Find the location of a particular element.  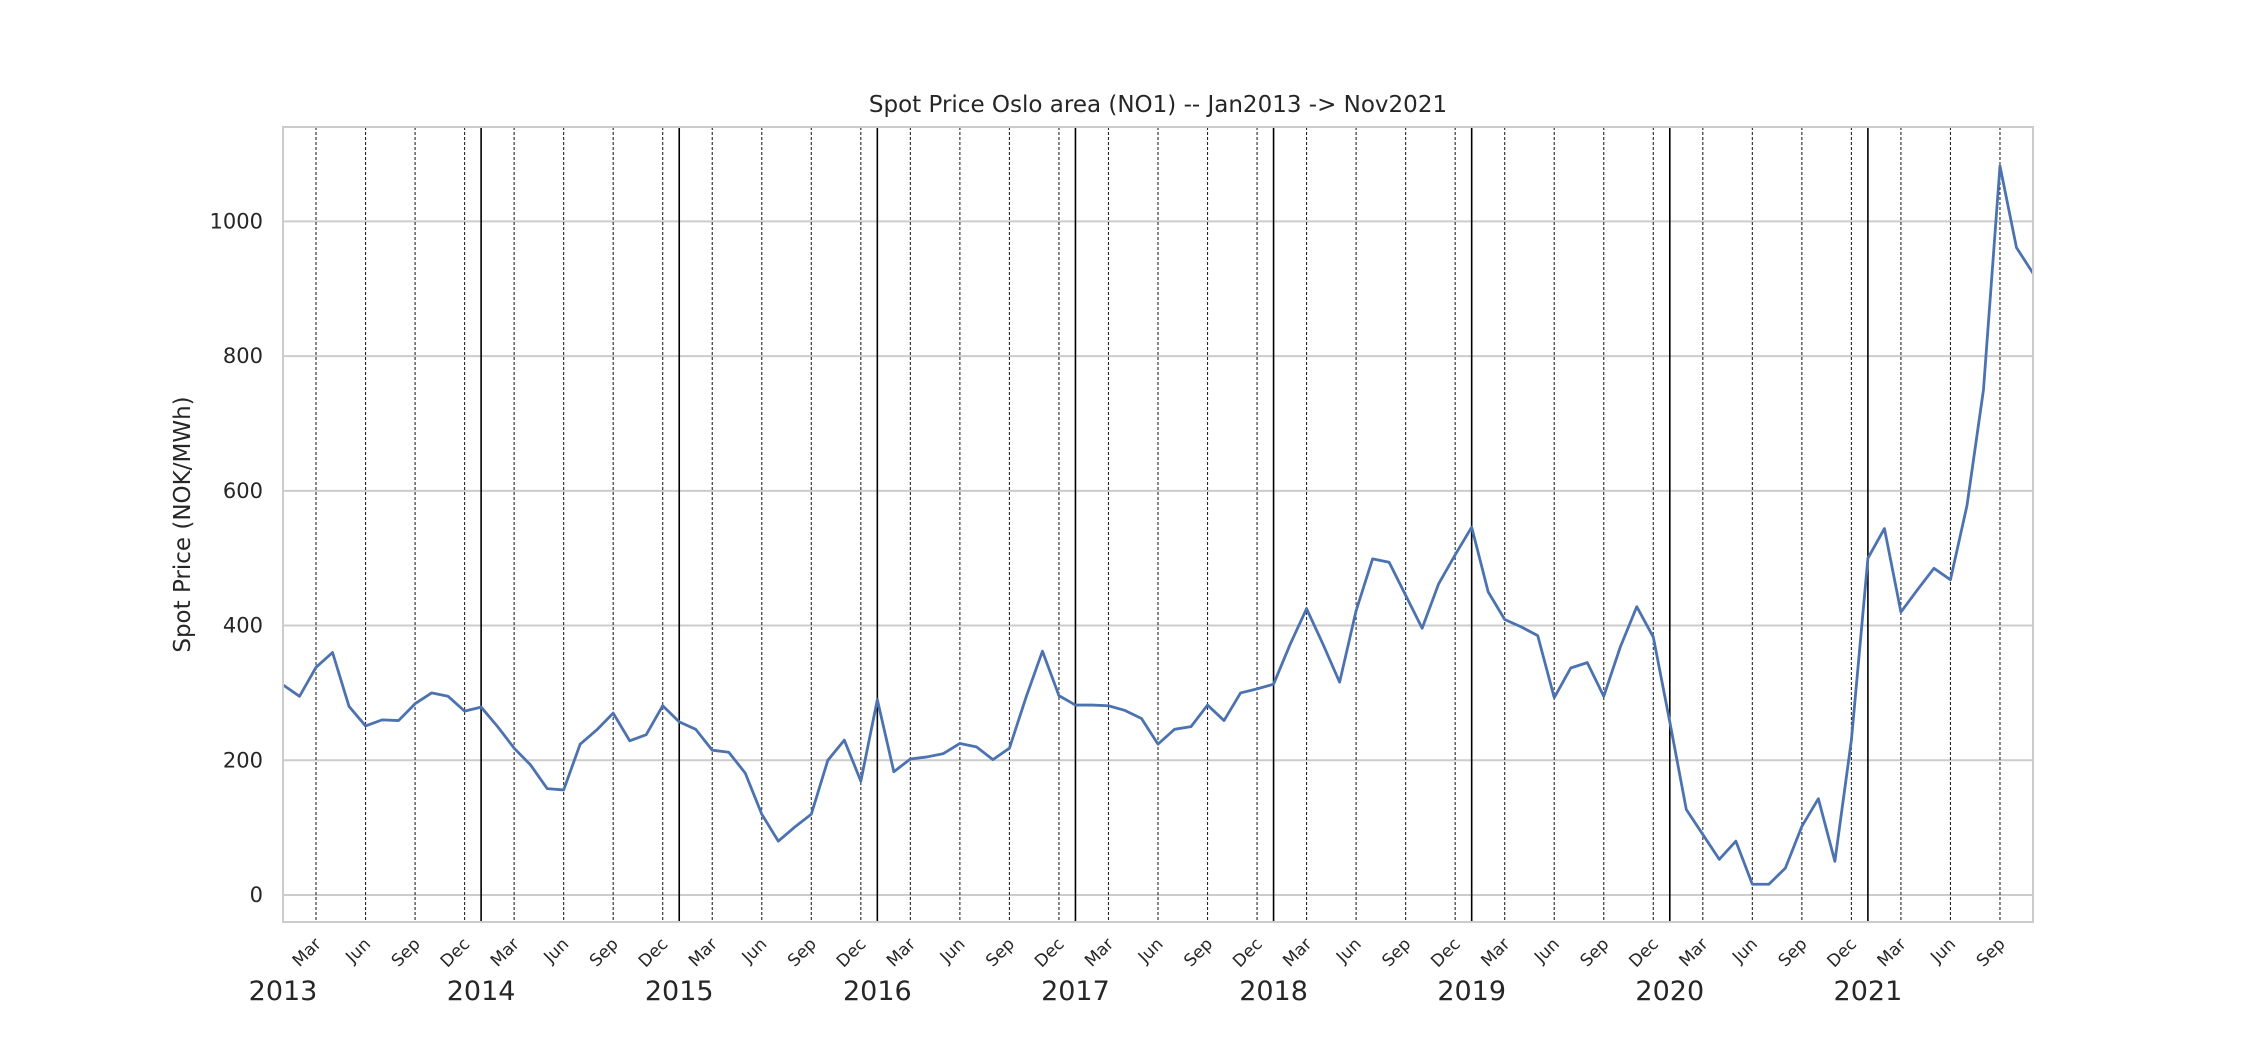

x-tick-year: 2021 is located at coordinates (1868, 991).